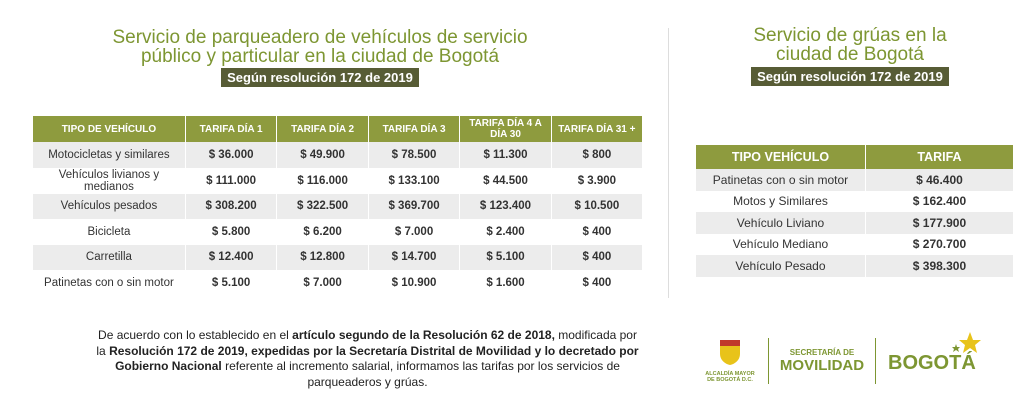  Describe the element at coordinates (966, 342) in the screenshot. I see `stars-icon` at that location.